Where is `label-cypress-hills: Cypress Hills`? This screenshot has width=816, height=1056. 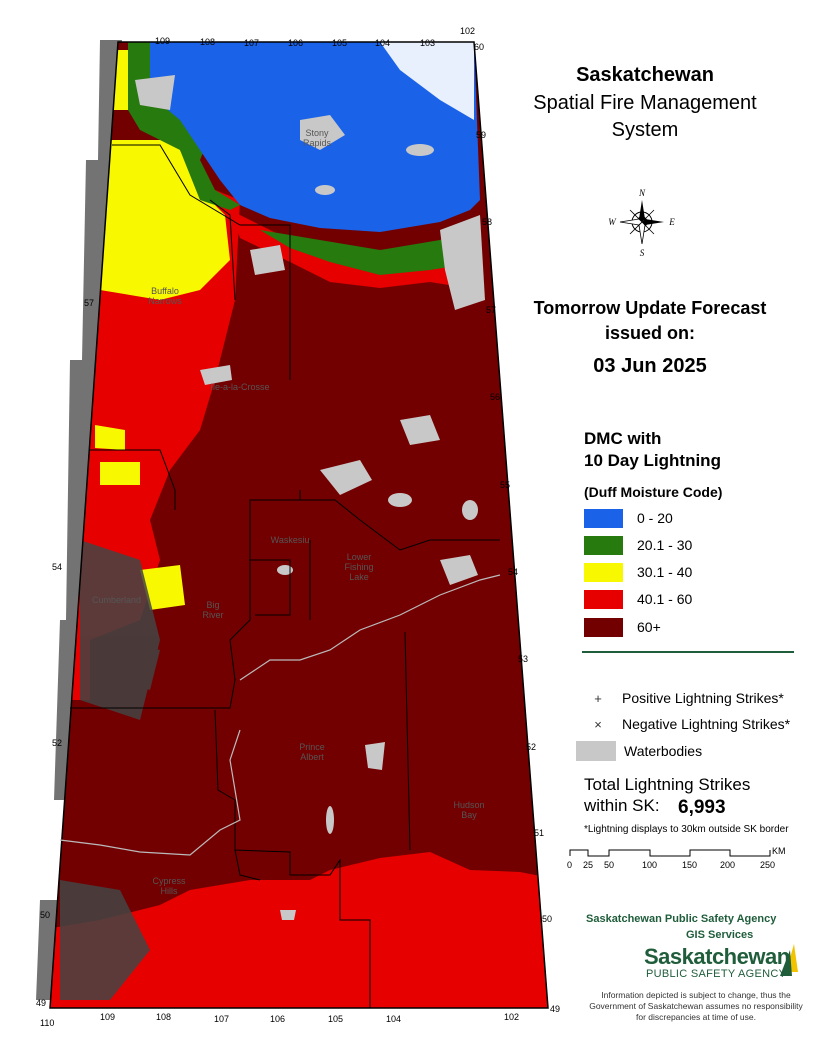 label-cypress-hills: Cypress Hills is located at coordinates (169, 886).